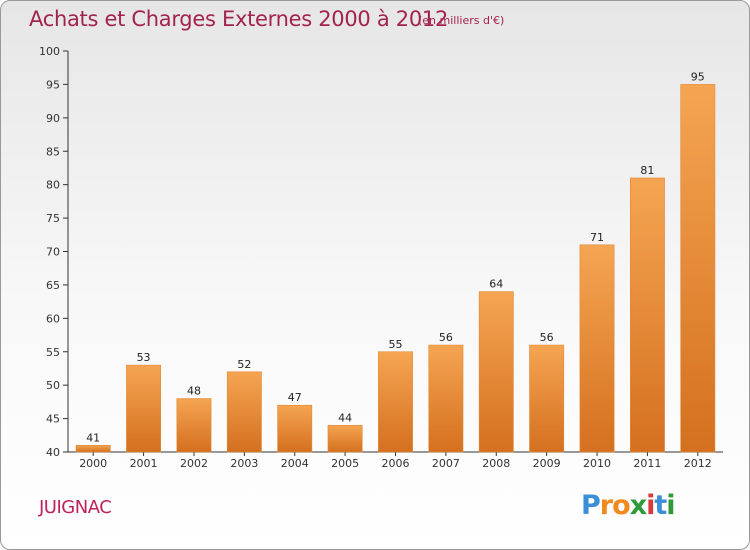 Image resolution: width=750 pixels, height=550 pixels. Describe the element at coordinates (446, 463) in the screenshot. I see `x-tick-label: 2007` at that location.